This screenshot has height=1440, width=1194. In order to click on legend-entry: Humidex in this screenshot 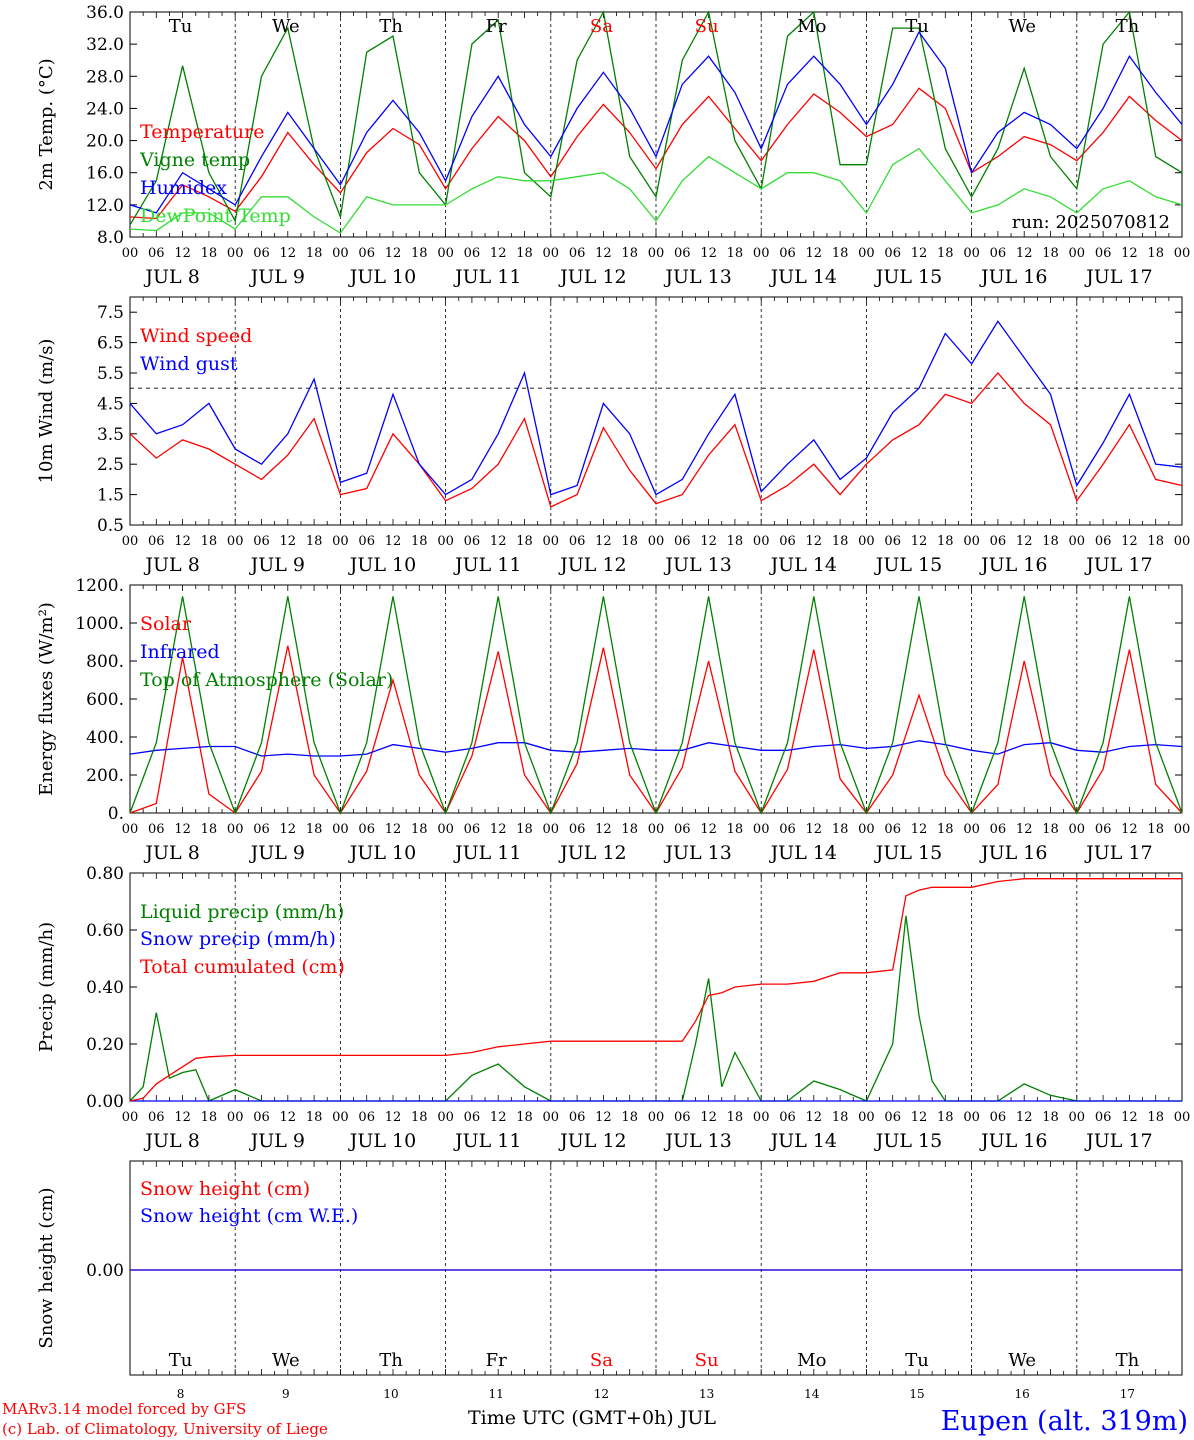, I will do `click(183, 188)`.